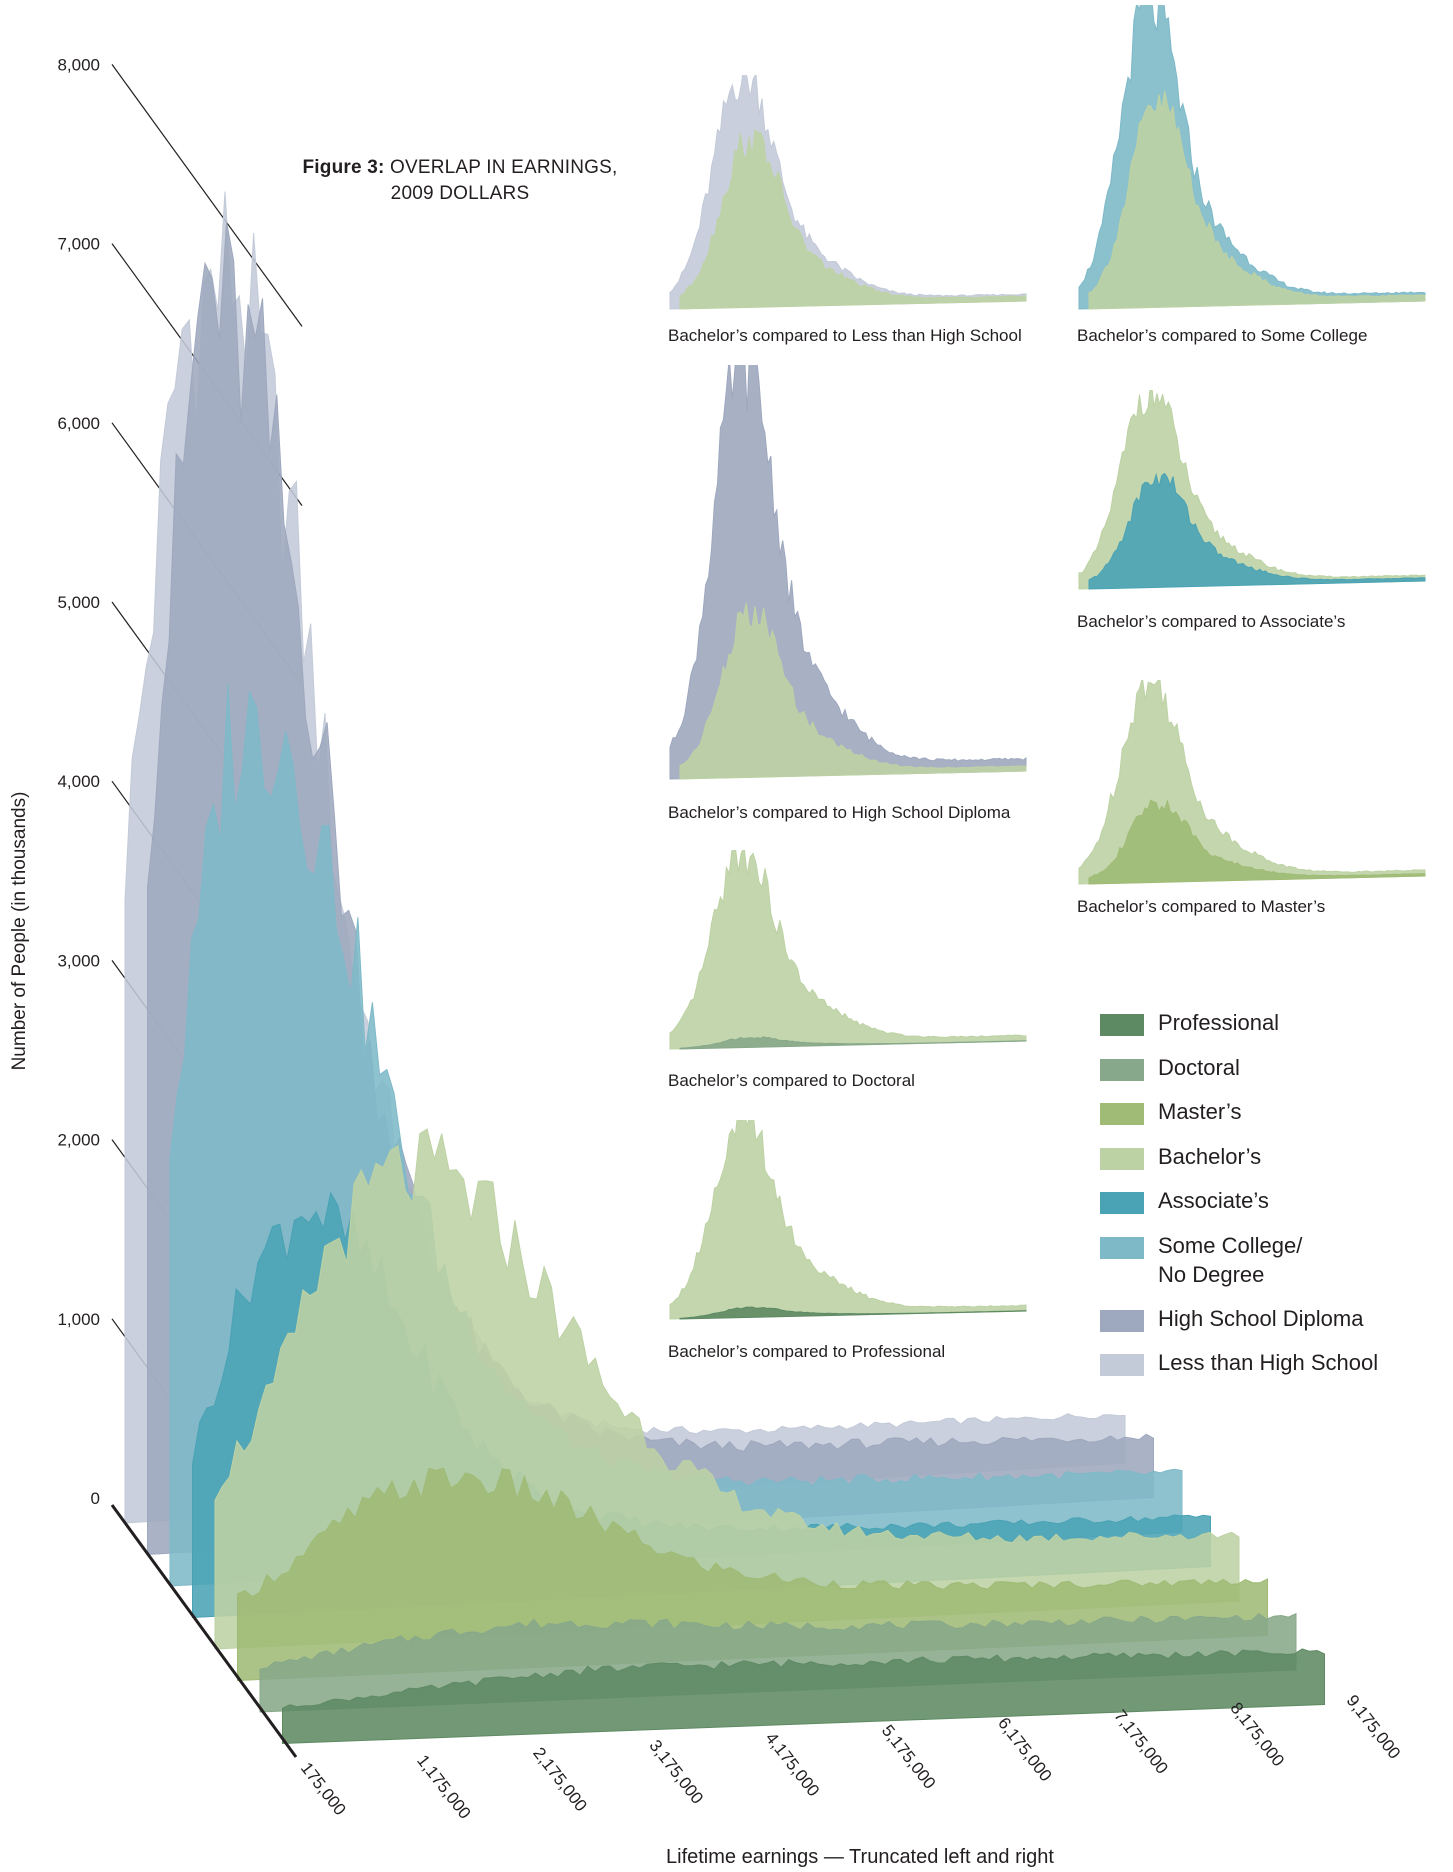  What do you see at coordinates (909, 1756) in the screenshot?
I see `x-tick-label: 5,175,000` at bounding box center [909, 1756].